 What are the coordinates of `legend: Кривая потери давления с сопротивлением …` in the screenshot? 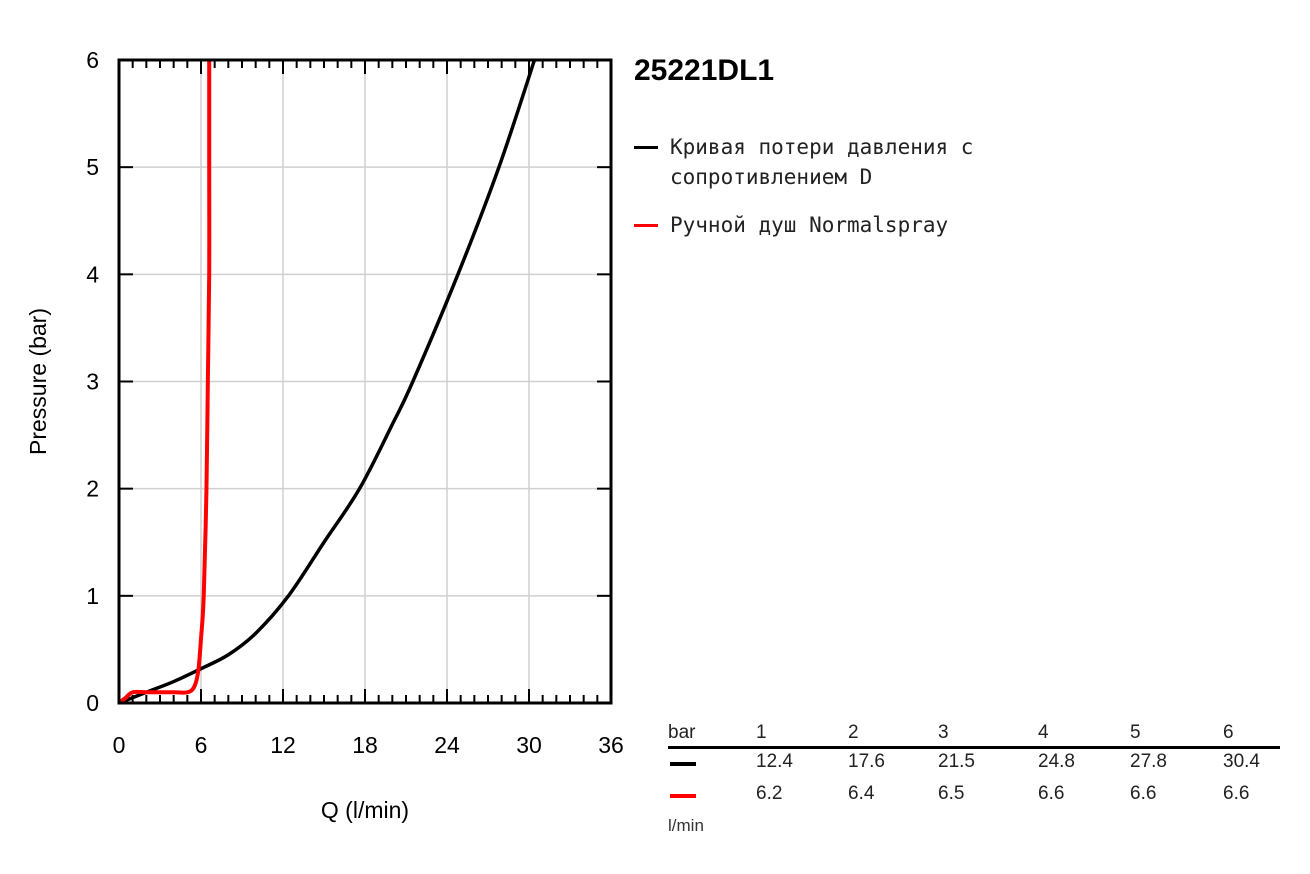 It's located at (862, 195).